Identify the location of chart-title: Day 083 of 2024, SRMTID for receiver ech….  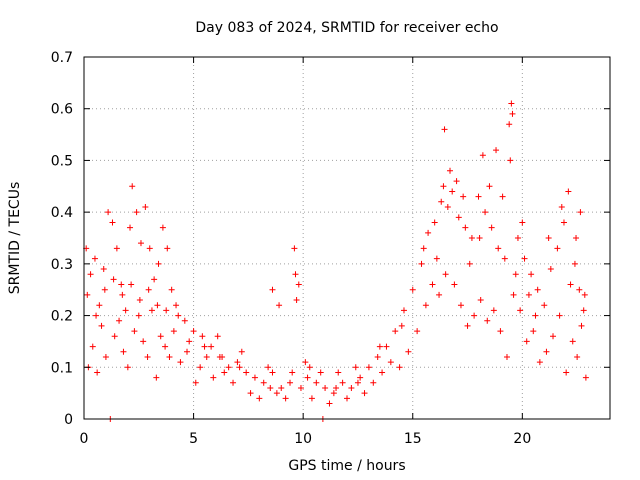
(346, 28).